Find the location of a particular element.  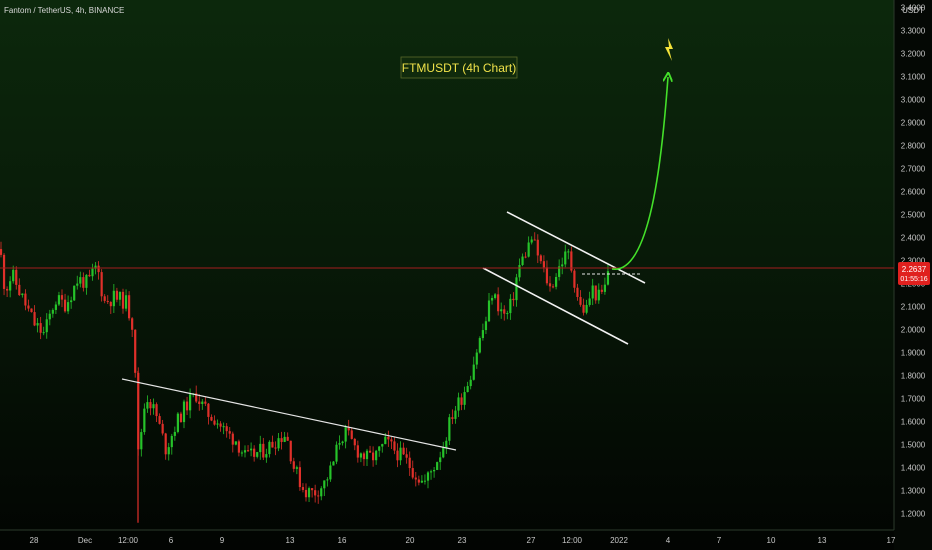

price-tick-label: 2.1000 is located at coordinates (913, 307).